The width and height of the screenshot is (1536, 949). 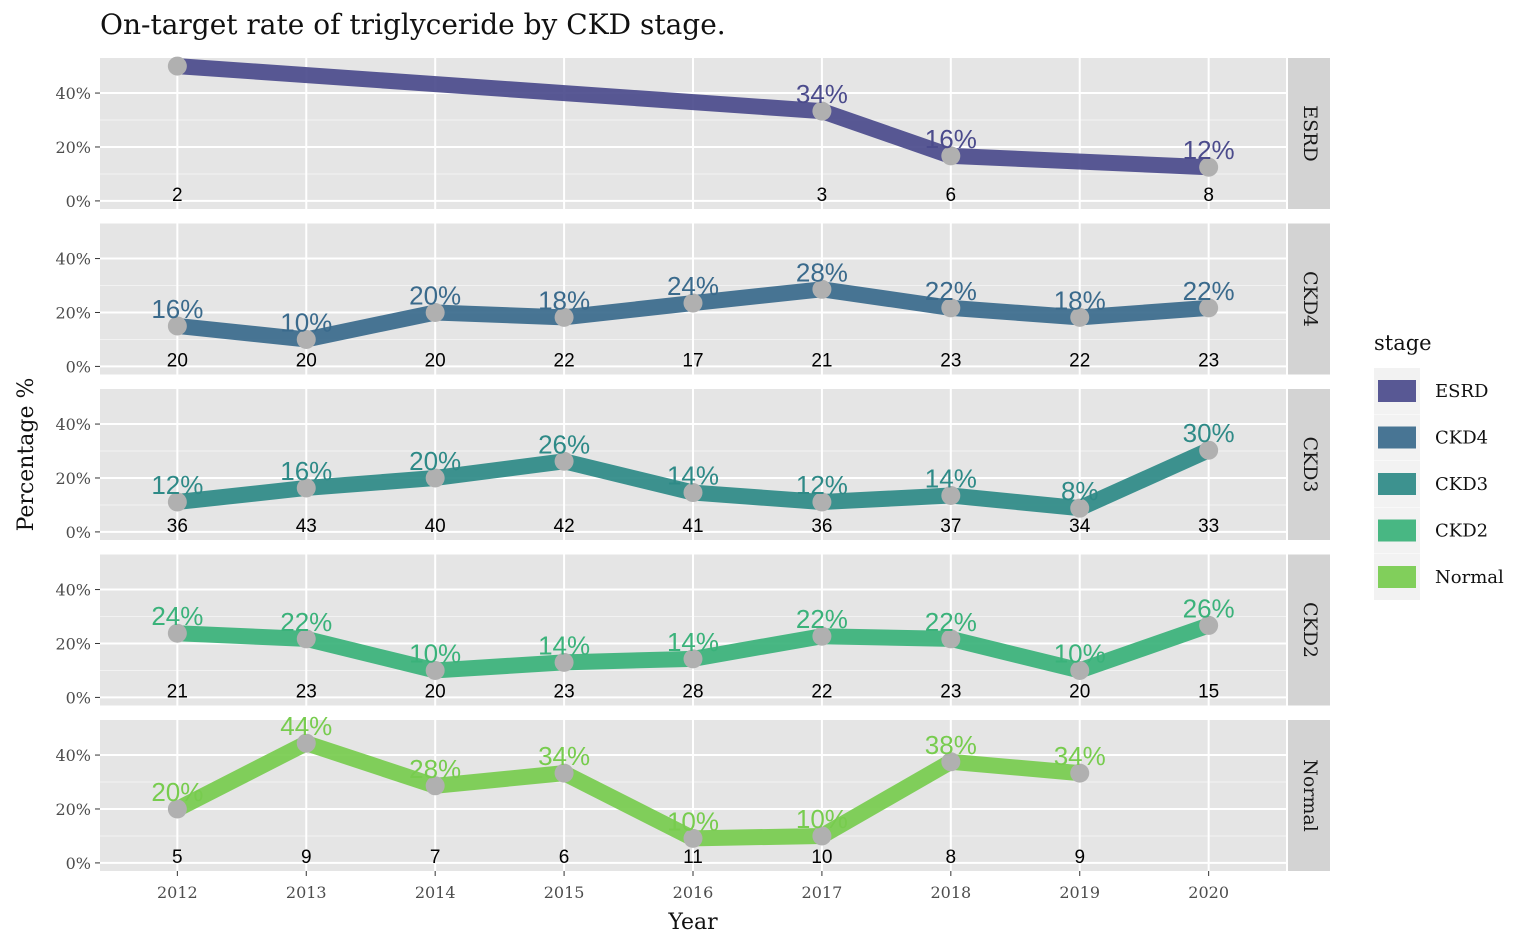 I want to click on x-tick-label: 2013, so click(x=306, y=892).